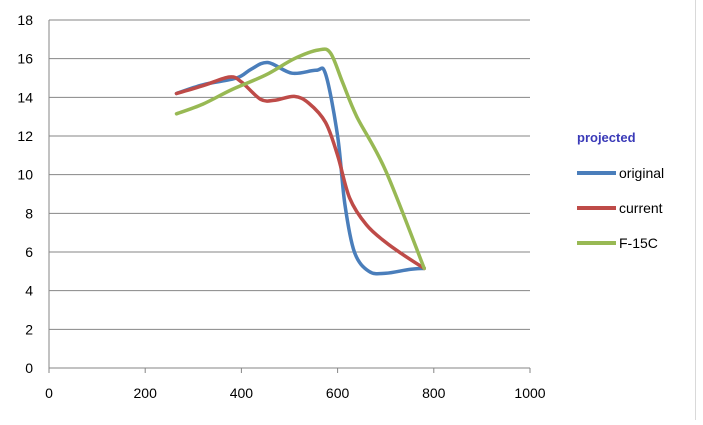 The width and height of the screenshot is (703, 425). What do you see at coordinates (338, 393) in the screenshot?
I see `x-tick-label: 600` at bounding box center [338, 393].